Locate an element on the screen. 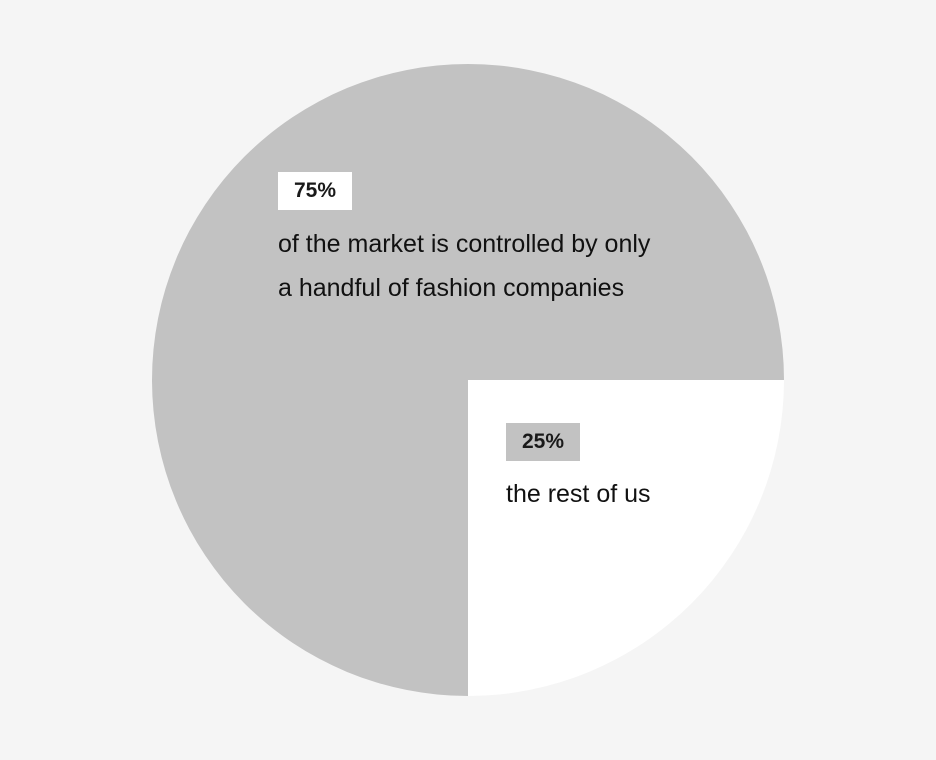  major-slice-percent-label: 75% is located at coordinates (315, 191).